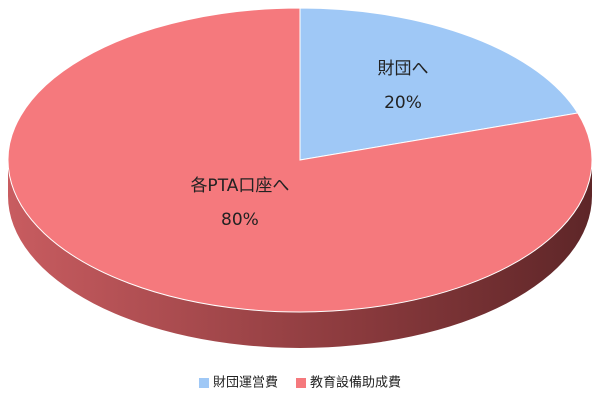  Describe the element at coordinates (240, 220) in the screenshot. I see `slice-value-label: 80%` at that location.